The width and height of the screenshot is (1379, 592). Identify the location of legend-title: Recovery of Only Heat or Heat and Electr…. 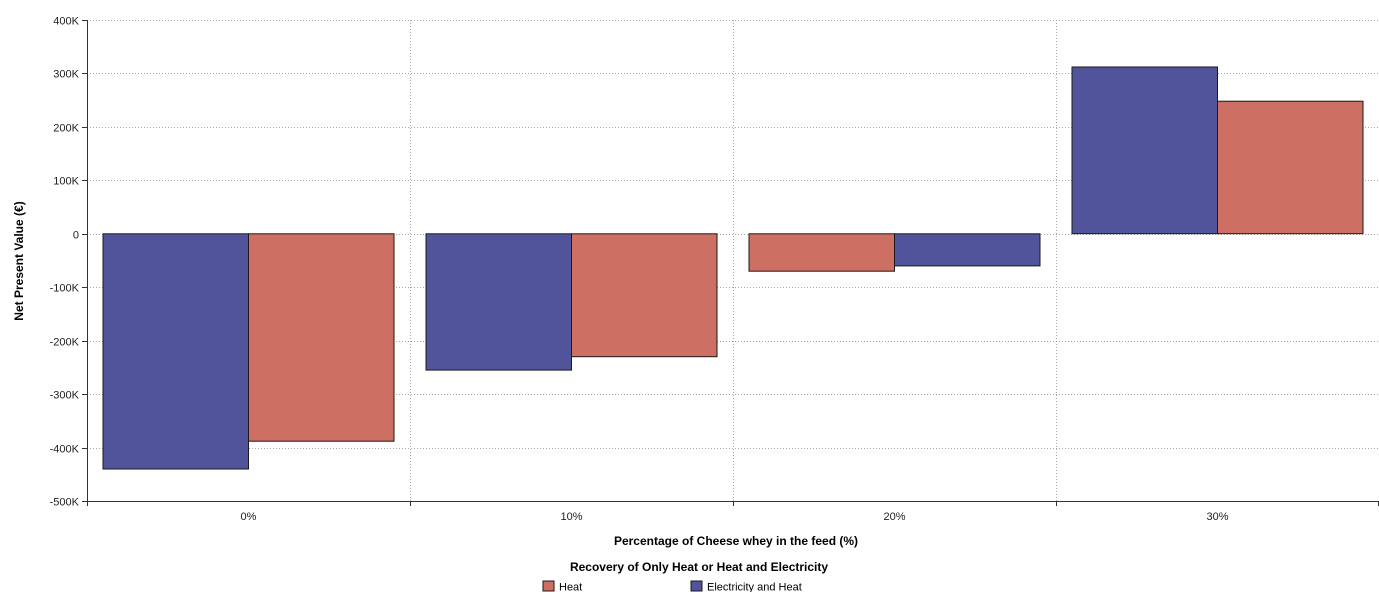
(699, 567).